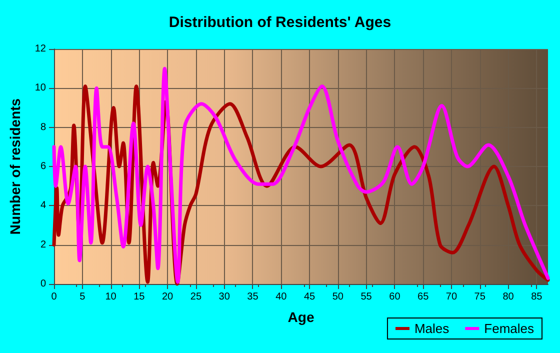  What do you see at coordinates (40, 49) in the screenshot?
I see `y-tick-label: 12` at bounding box center [40, 49].